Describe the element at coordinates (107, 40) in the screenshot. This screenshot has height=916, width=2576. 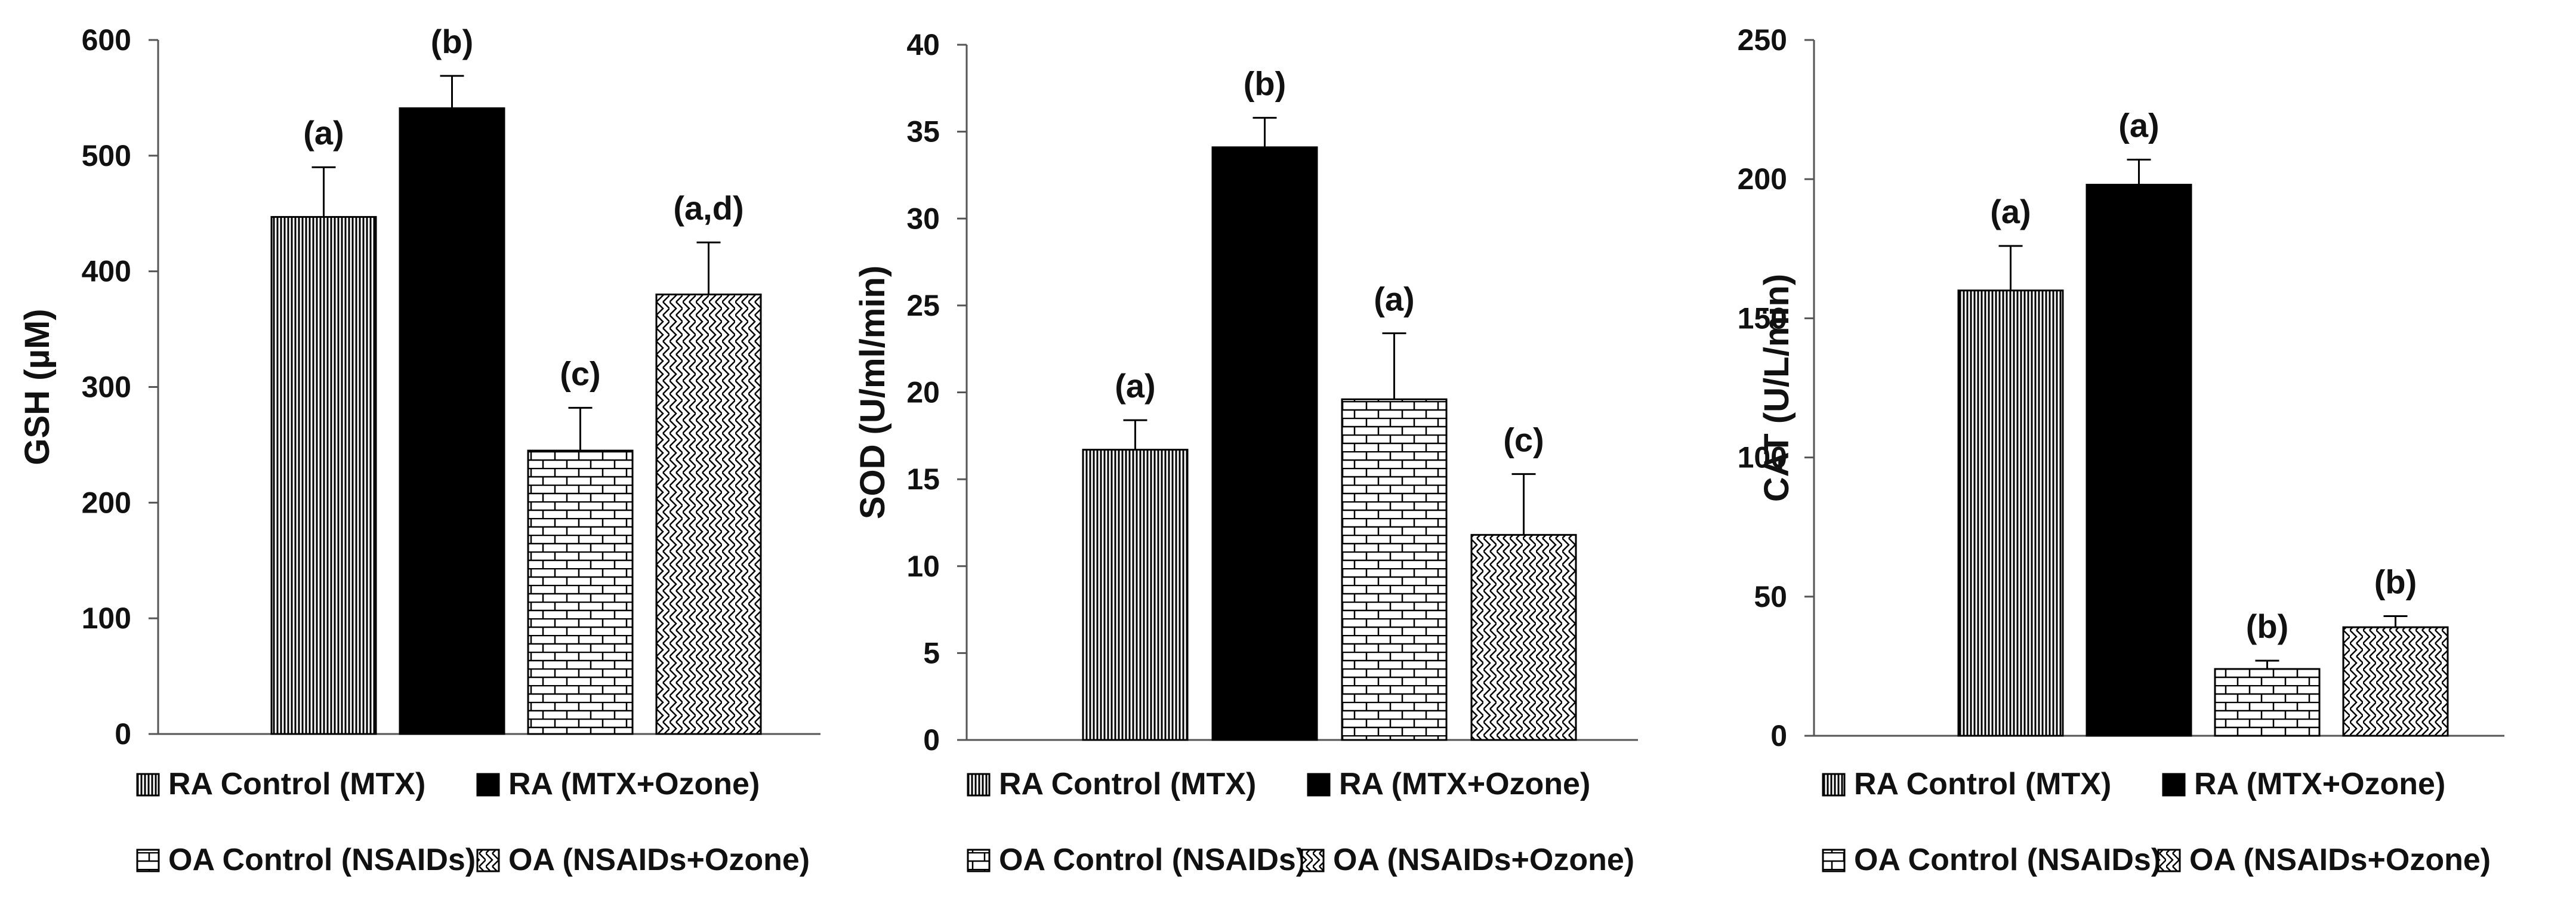
I see `y-tick-label: 600` at that location.